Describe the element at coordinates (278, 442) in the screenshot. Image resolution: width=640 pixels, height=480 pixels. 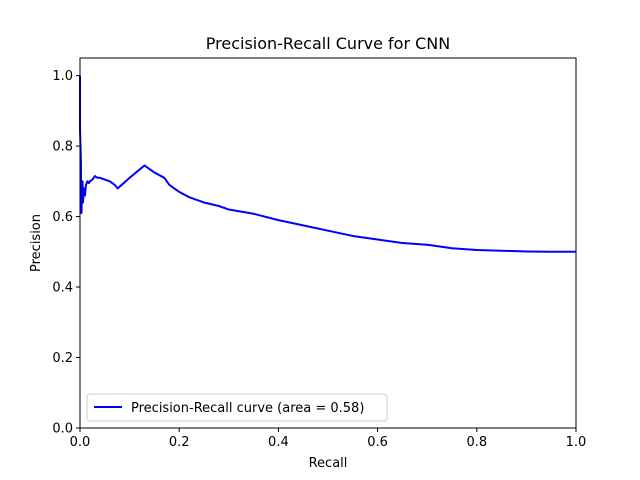
I see `x-tick-label: 0.4` at that location.